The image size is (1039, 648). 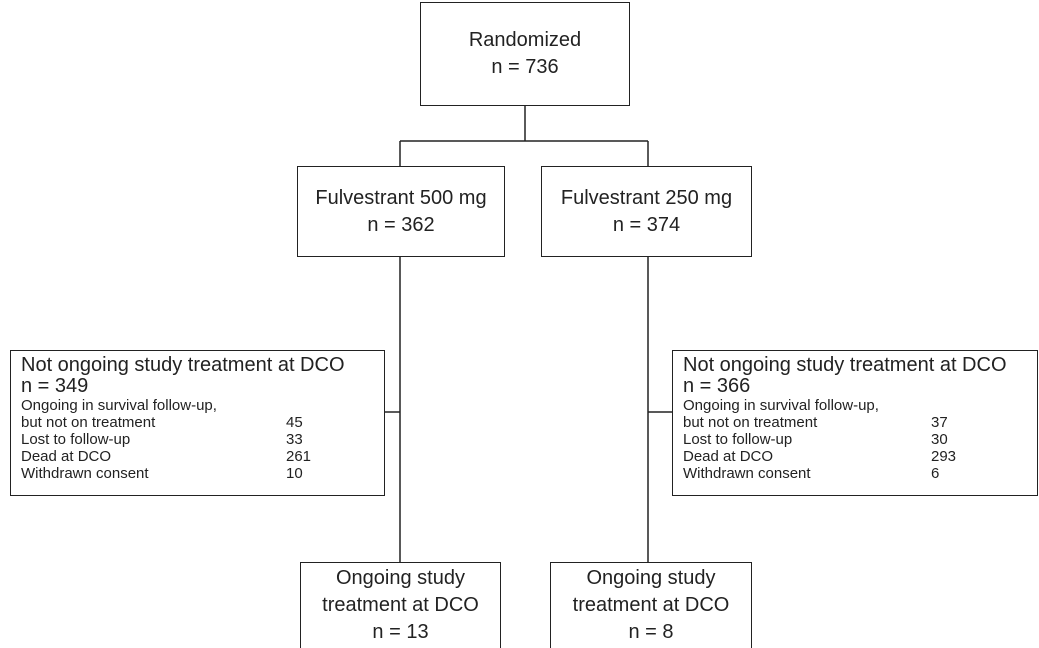 I want to click on node-count: n = 366, so click(x=717, y=386).